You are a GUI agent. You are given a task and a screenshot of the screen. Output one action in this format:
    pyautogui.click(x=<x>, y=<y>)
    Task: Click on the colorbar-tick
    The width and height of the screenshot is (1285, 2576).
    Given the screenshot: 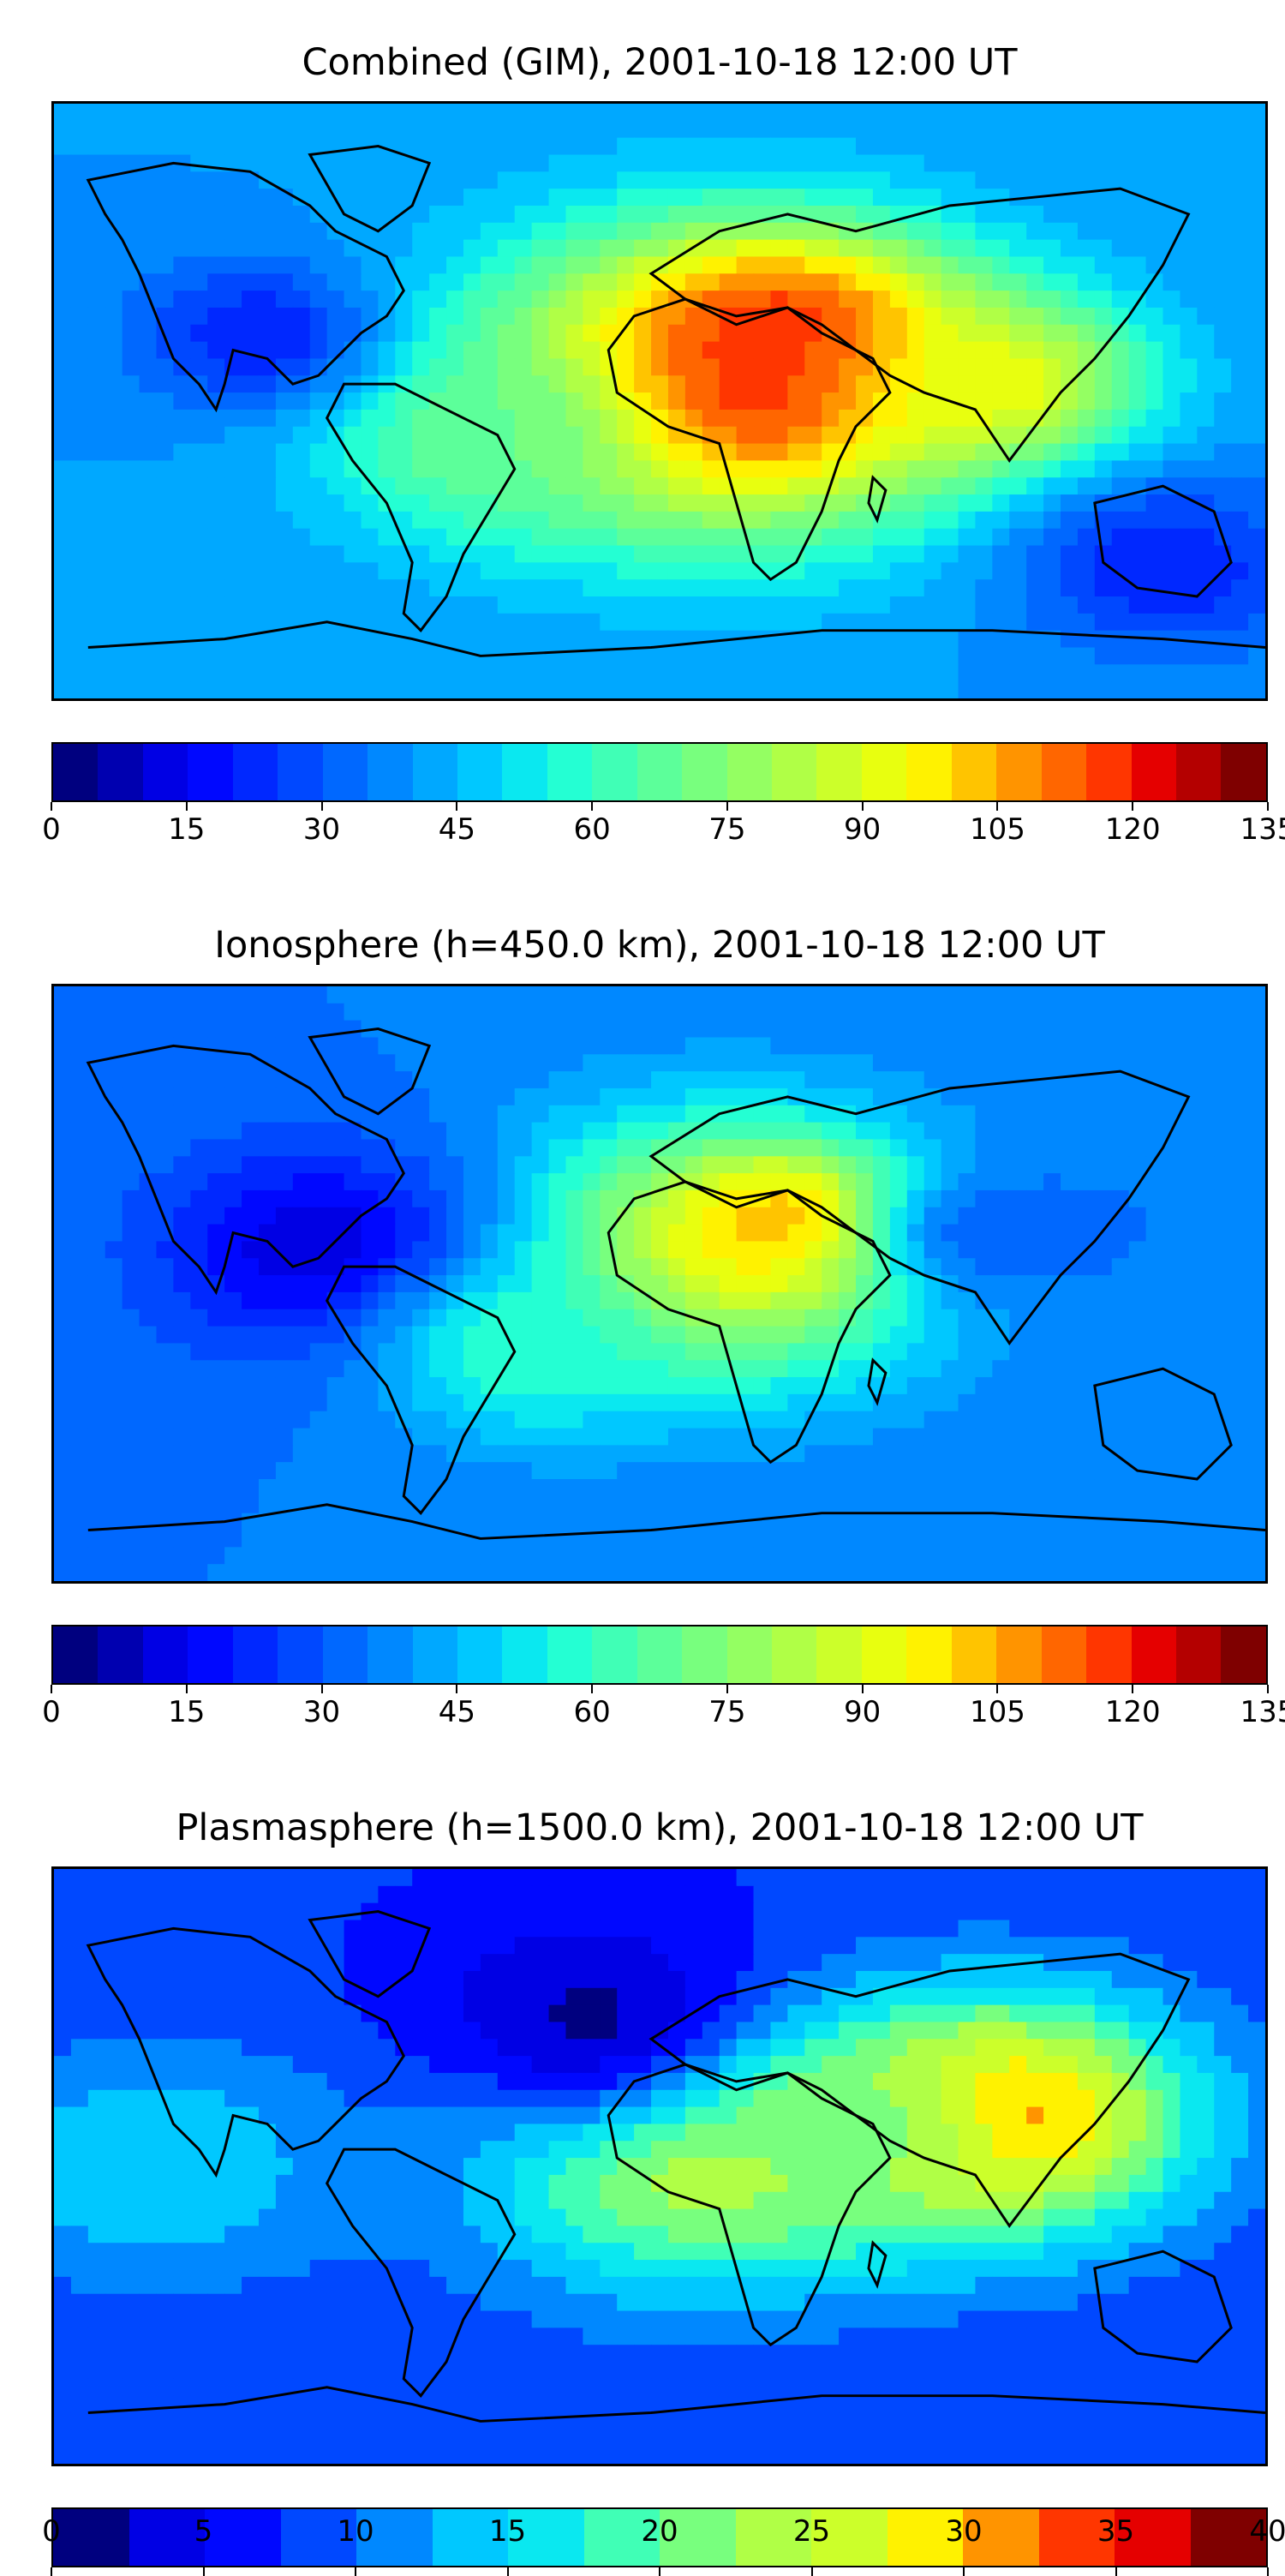 What is the action you would take?
    pyautogui.click(x=592, y=806)
    